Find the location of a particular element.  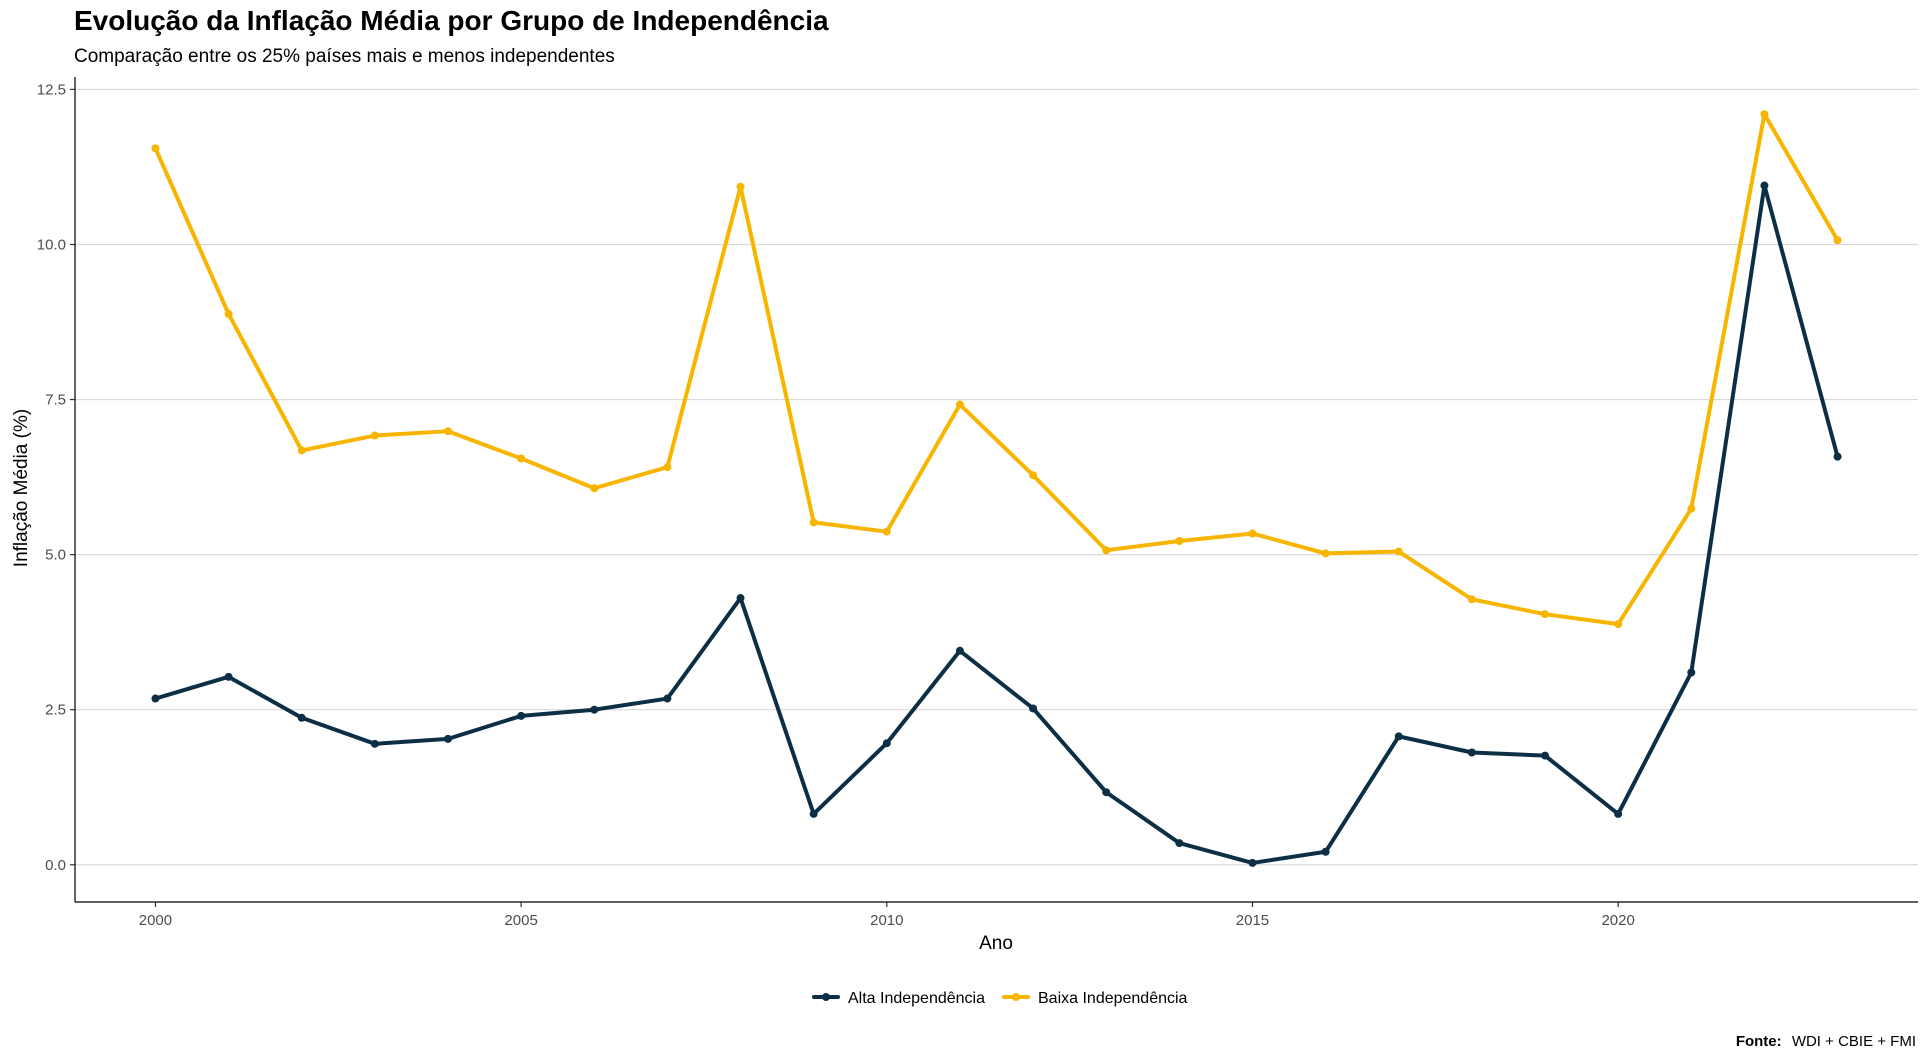

caption-source: WDI + CBIE + FMI is located at coordinates (1854, 1041).